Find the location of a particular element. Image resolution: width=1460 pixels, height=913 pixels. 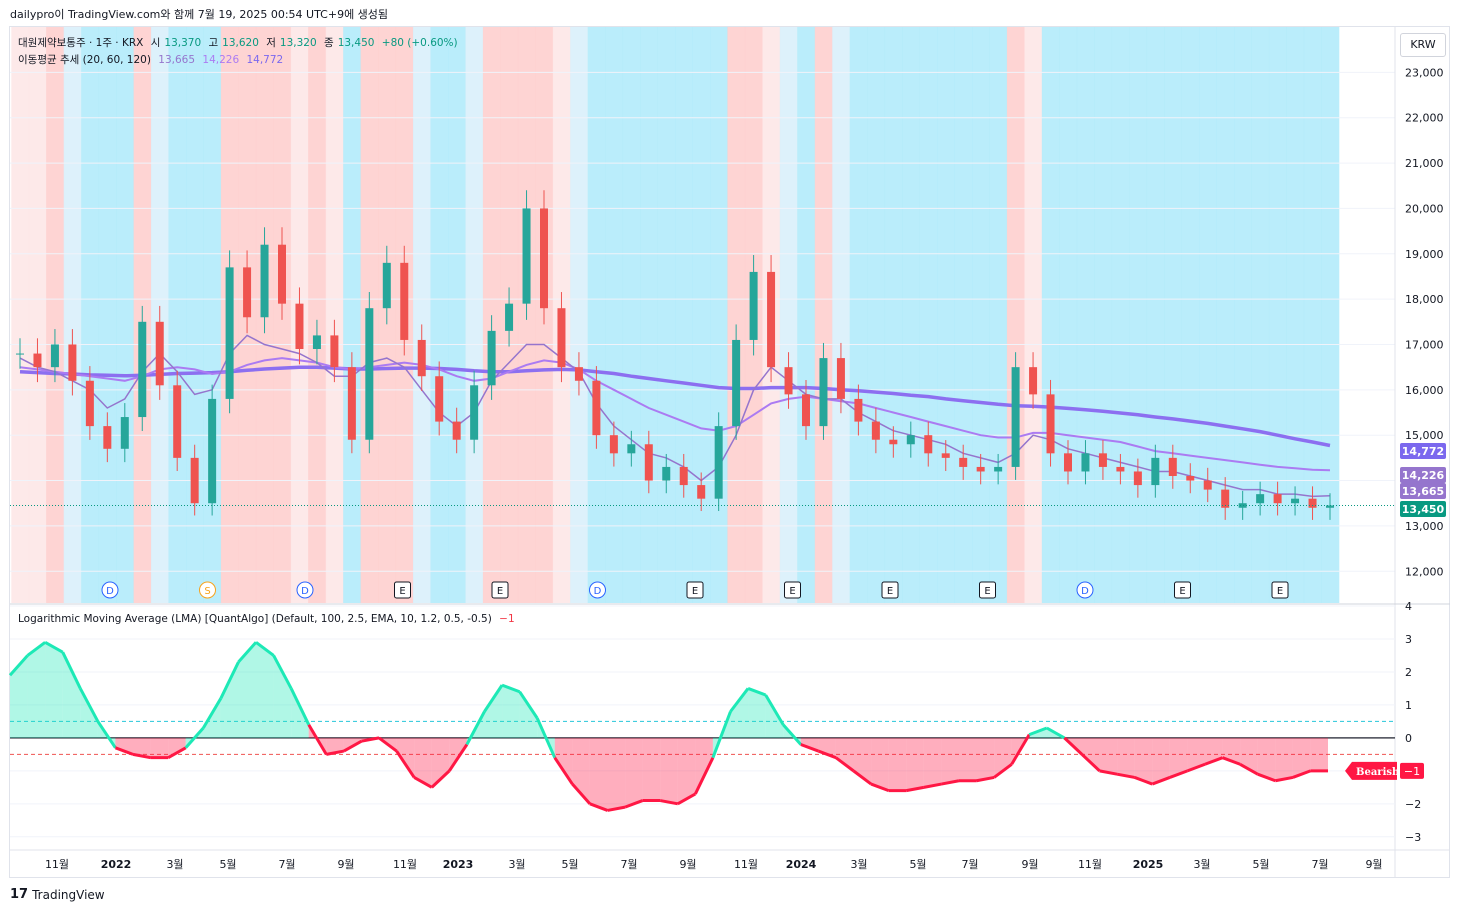

open-label: 시 is located at coordinates (155, 43).